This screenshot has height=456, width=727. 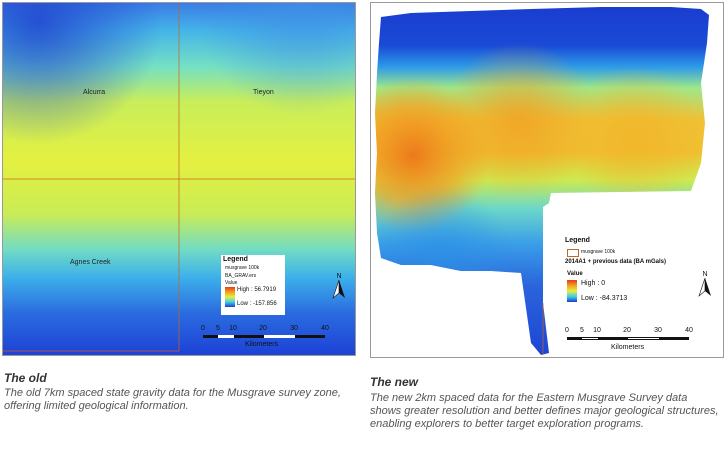 What do you see at coordinates (263, 92) in the screenshot?
I see `place-label-tieyon: Tieyon` at bounding box center [263, 92].